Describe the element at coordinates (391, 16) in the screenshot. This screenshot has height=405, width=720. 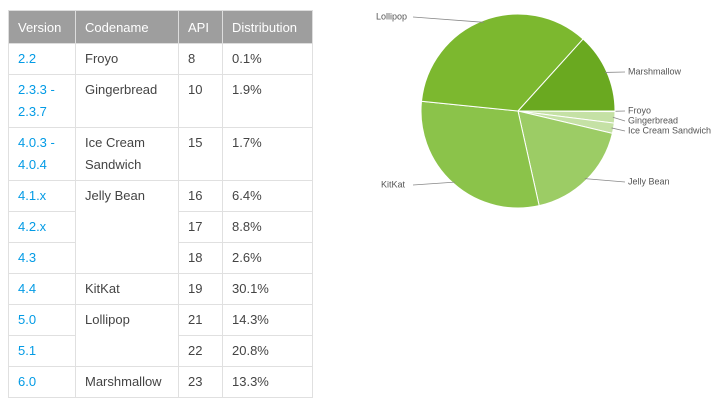
I see `slice-label: Lollipop` at that location.